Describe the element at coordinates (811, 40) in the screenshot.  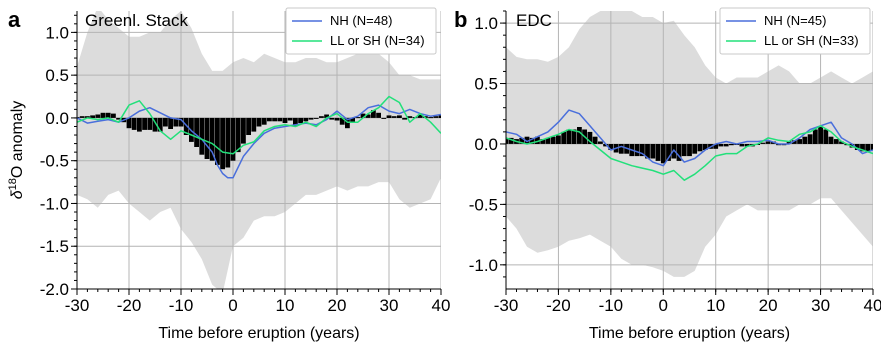
I see `legend-label-ll-sh: LL or SH (N=33)` at that location.